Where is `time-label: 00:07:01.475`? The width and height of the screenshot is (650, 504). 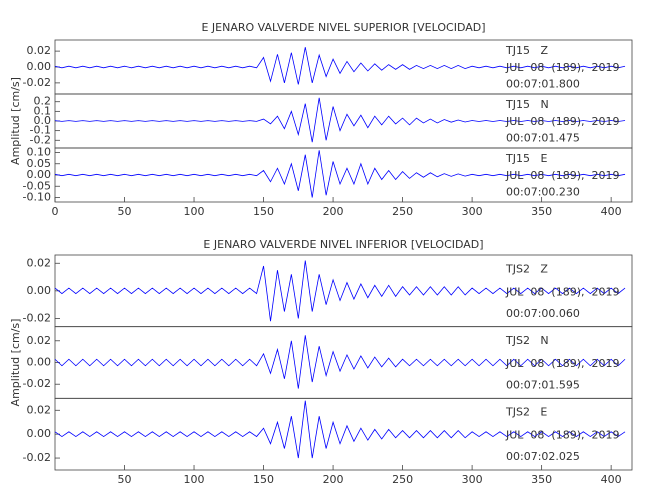 time-label: 00:07:01.475 is located at coordinates (543, 137).